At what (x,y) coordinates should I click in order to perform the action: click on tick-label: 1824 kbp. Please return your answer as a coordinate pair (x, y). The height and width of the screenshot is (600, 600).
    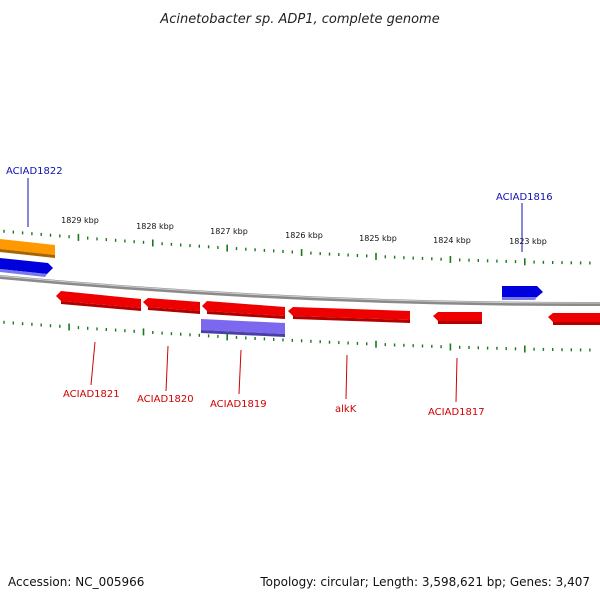
    Looking at the image, I should click on (452, 240).